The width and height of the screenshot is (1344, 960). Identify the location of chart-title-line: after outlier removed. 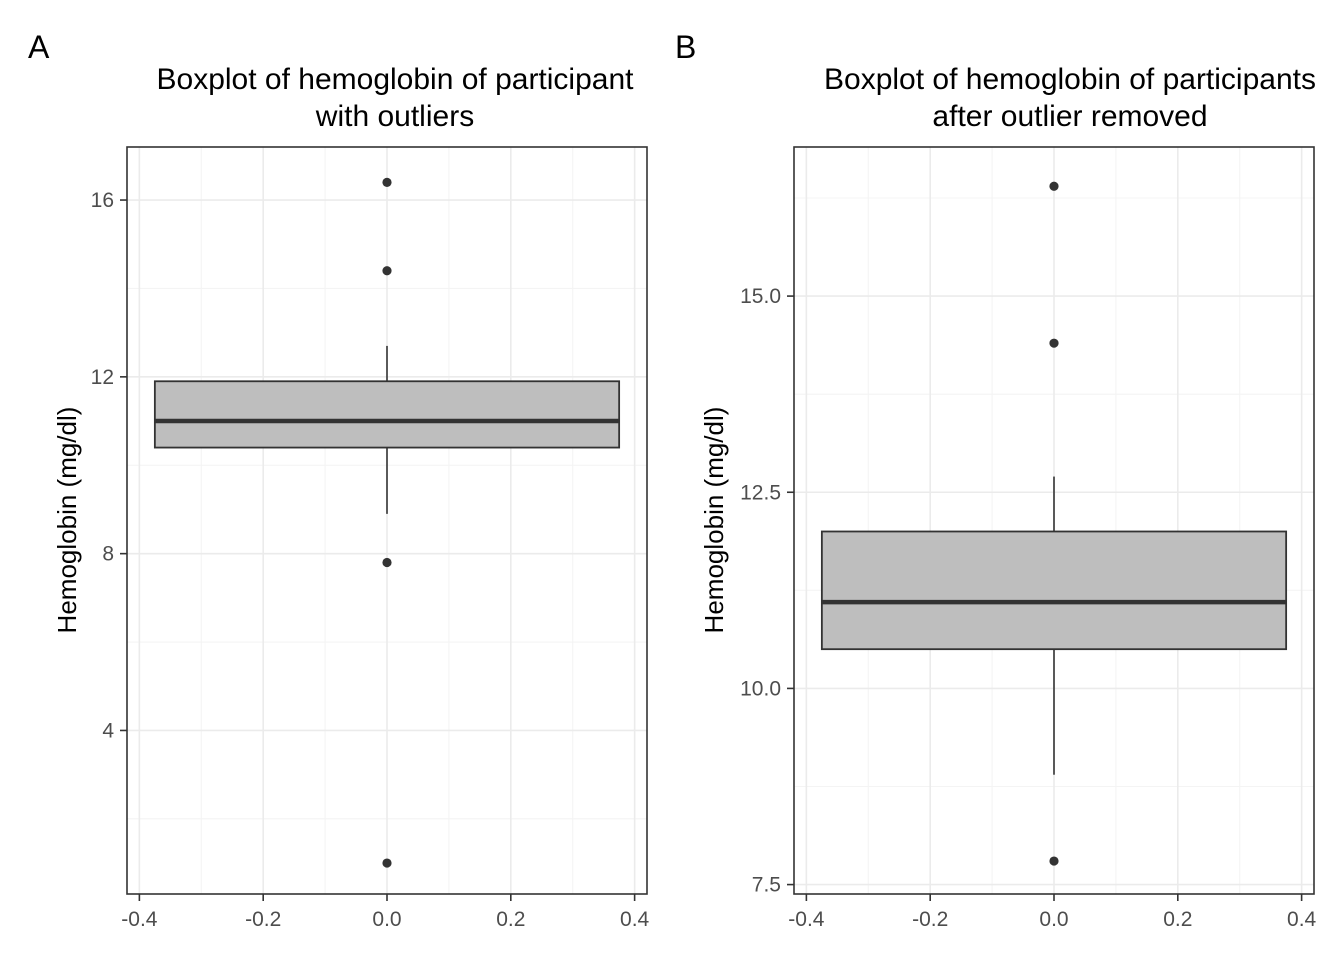
(1069, 116).